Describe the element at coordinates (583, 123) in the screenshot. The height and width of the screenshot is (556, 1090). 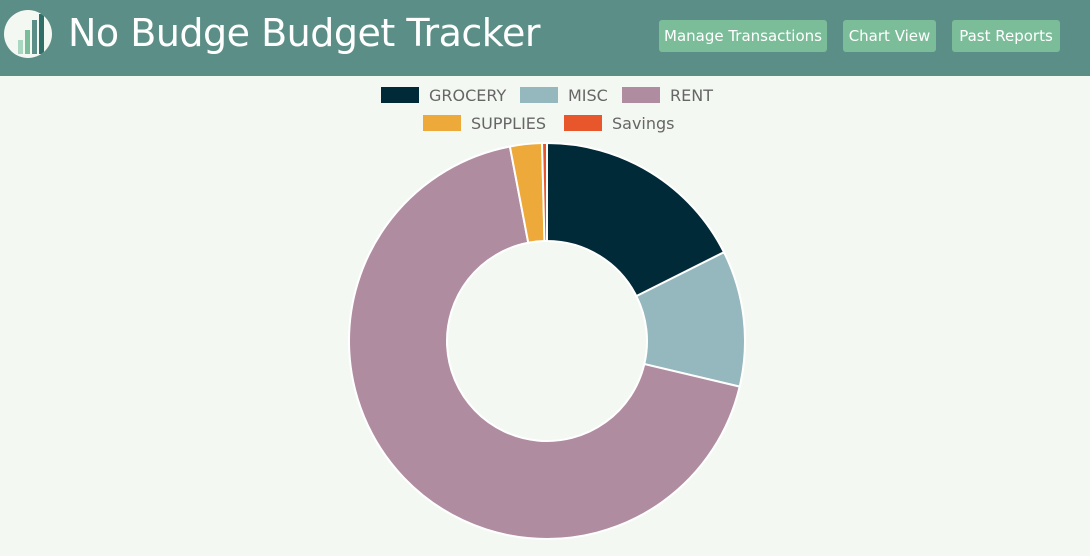
I see `legend-swatch-savings` at that location.